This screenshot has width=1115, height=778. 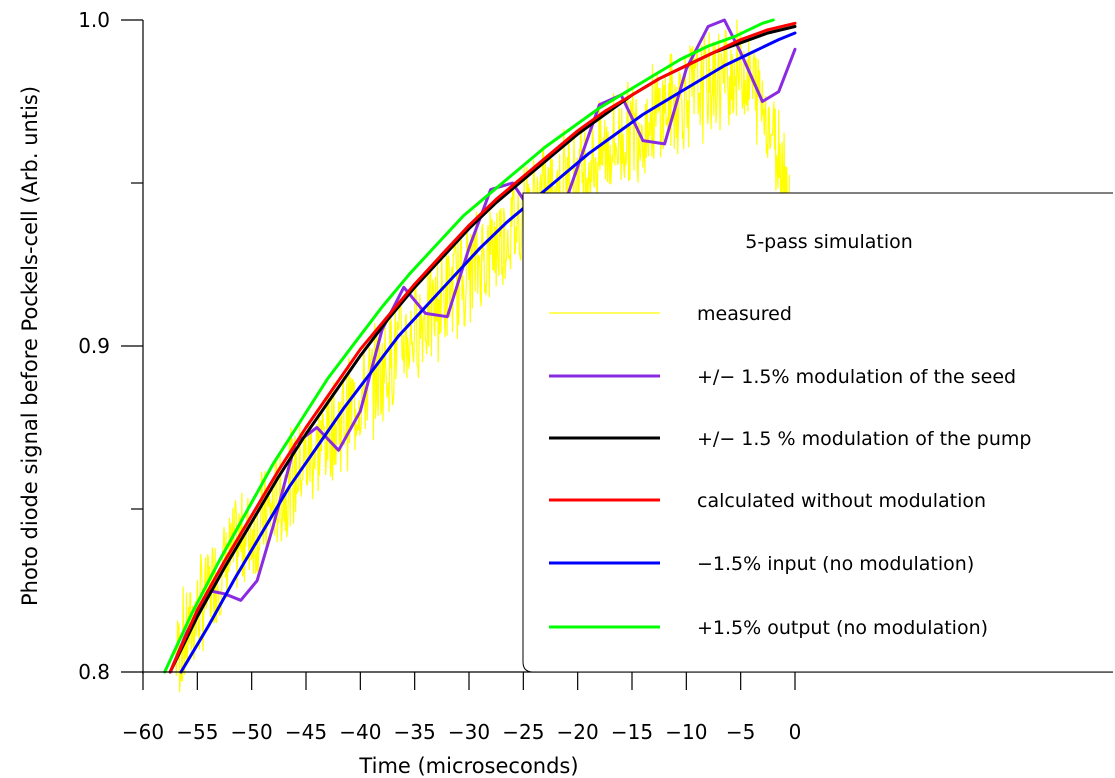 What do you see at coordinates (632, 732) in the screenshot?
I see `x-tick-label: −15` at bounding box center [632, 732].